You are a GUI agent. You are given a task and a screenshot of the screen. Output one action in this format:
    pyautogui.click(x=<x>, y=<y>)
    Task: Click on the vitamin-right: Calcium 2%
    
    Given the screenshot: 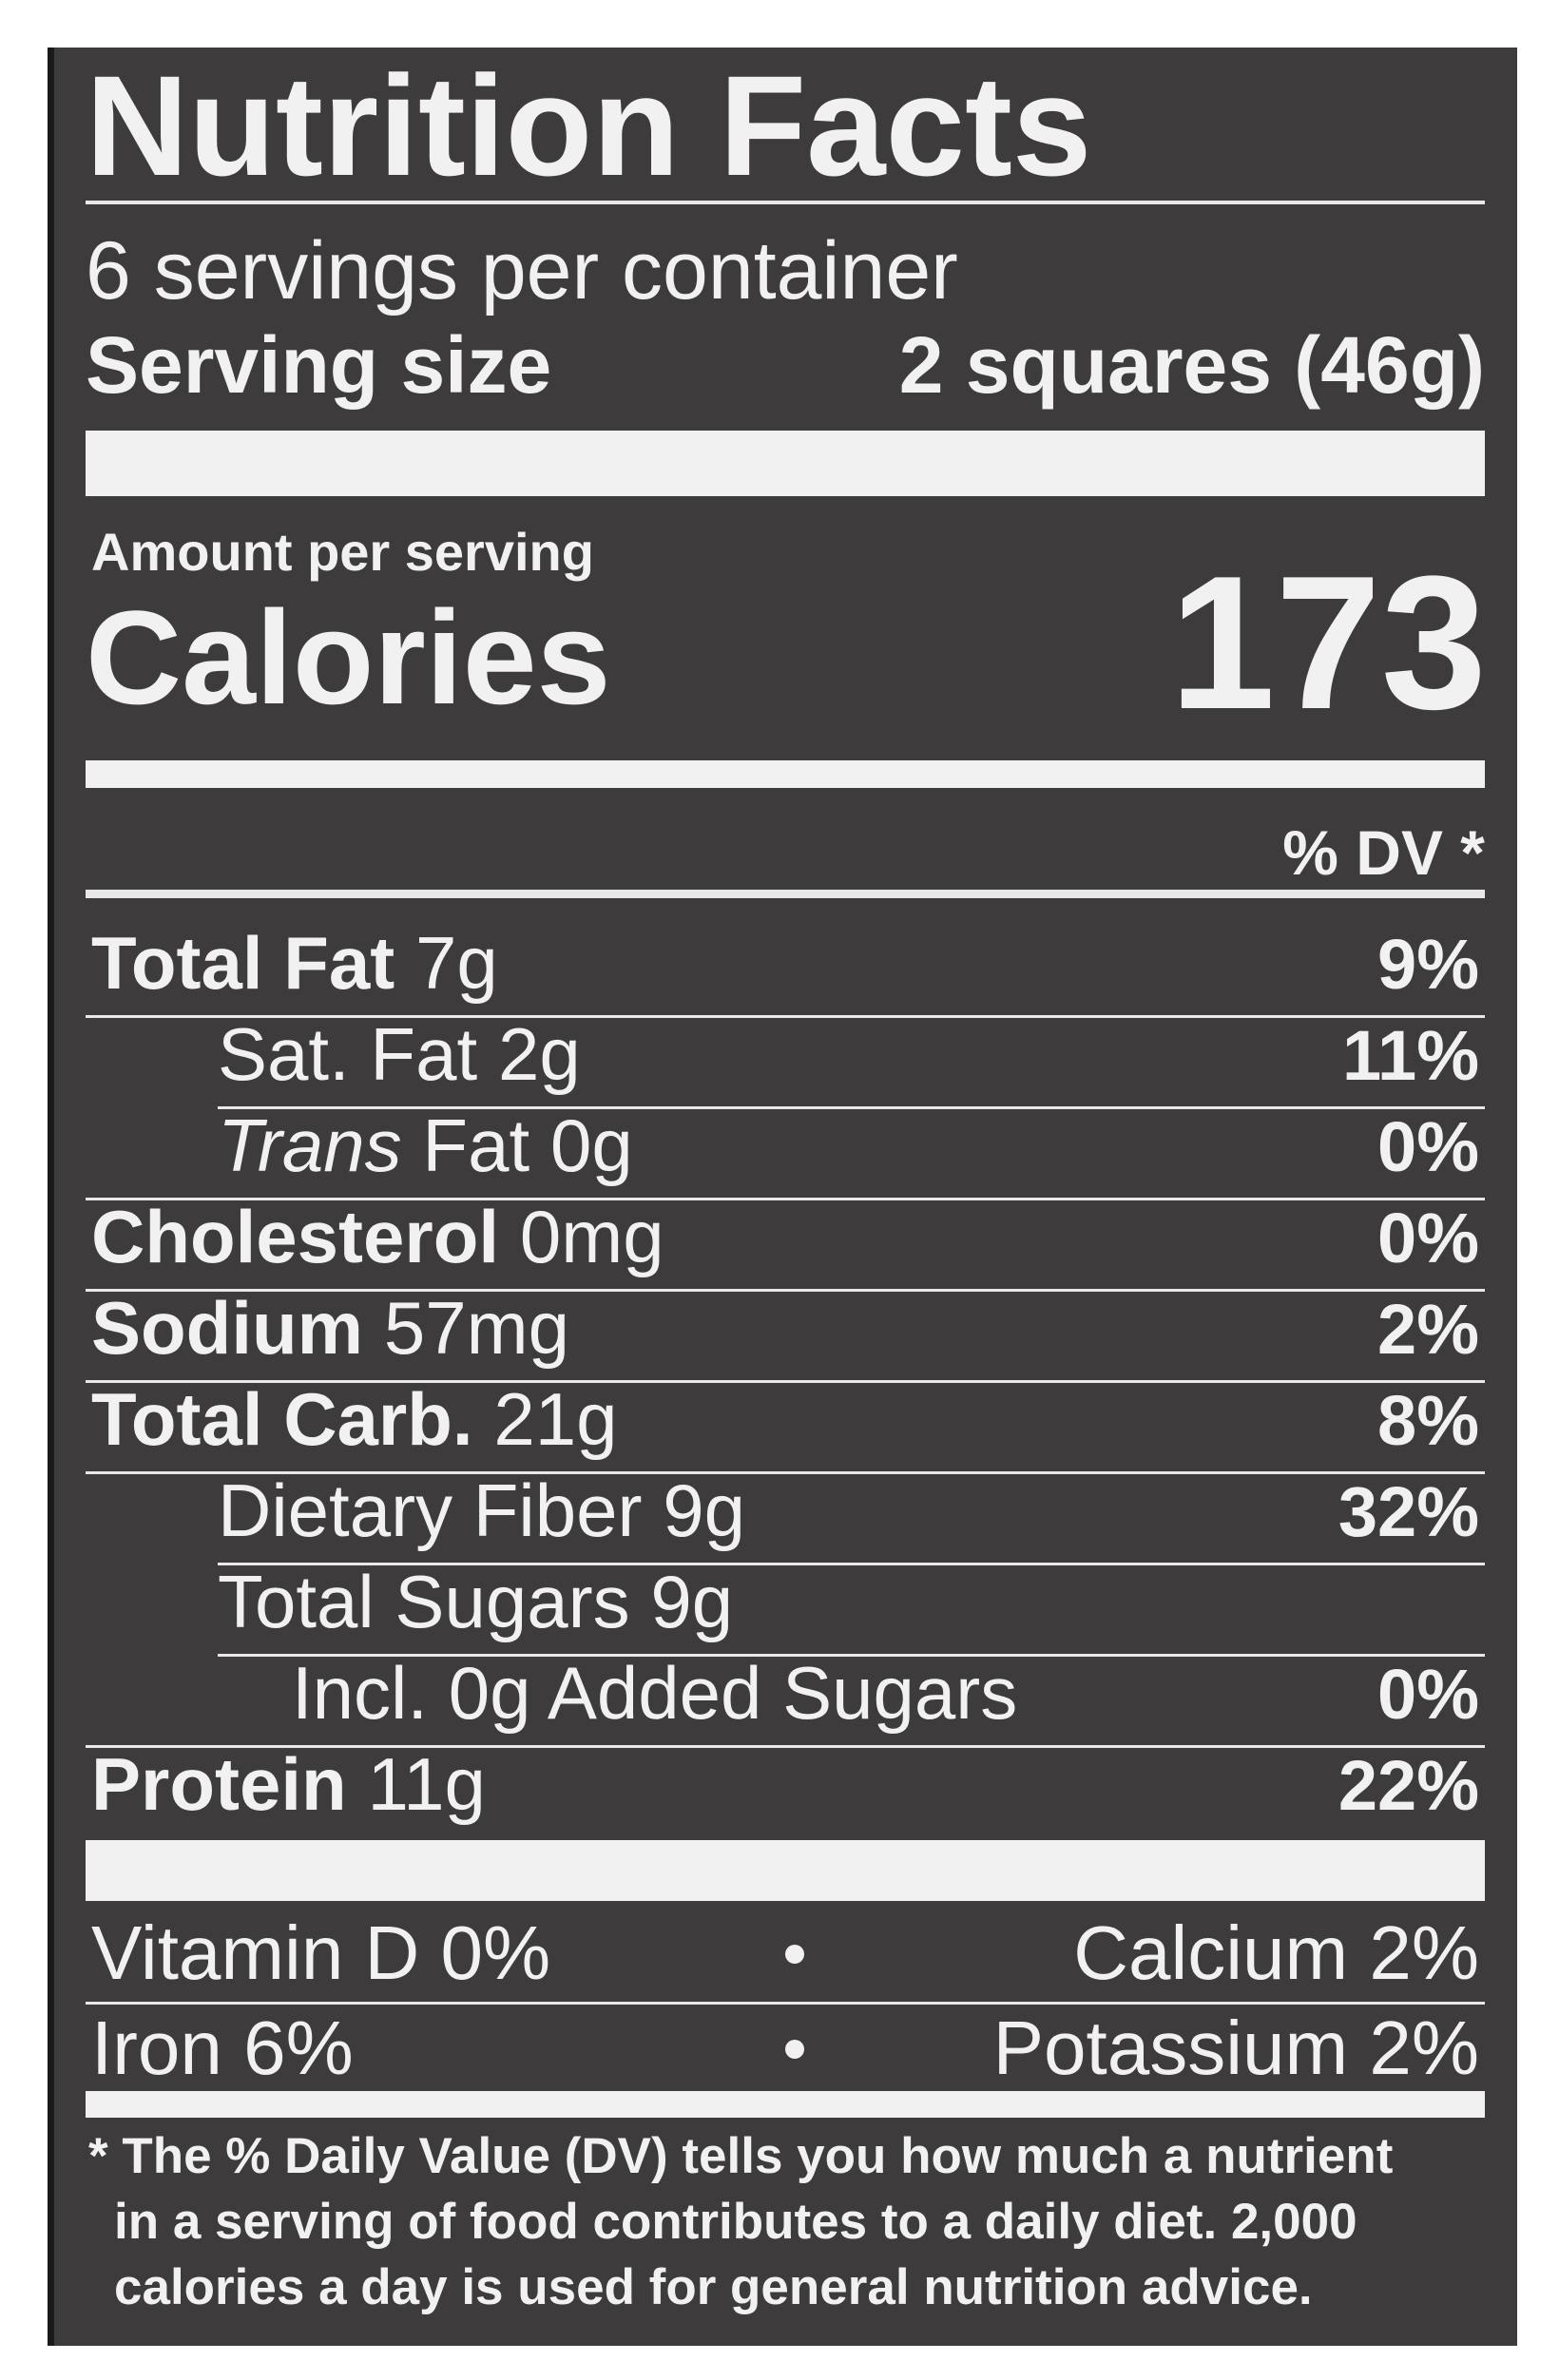 What is the action you would take?
    pyautogui.click(x=1276, y=1952)
    